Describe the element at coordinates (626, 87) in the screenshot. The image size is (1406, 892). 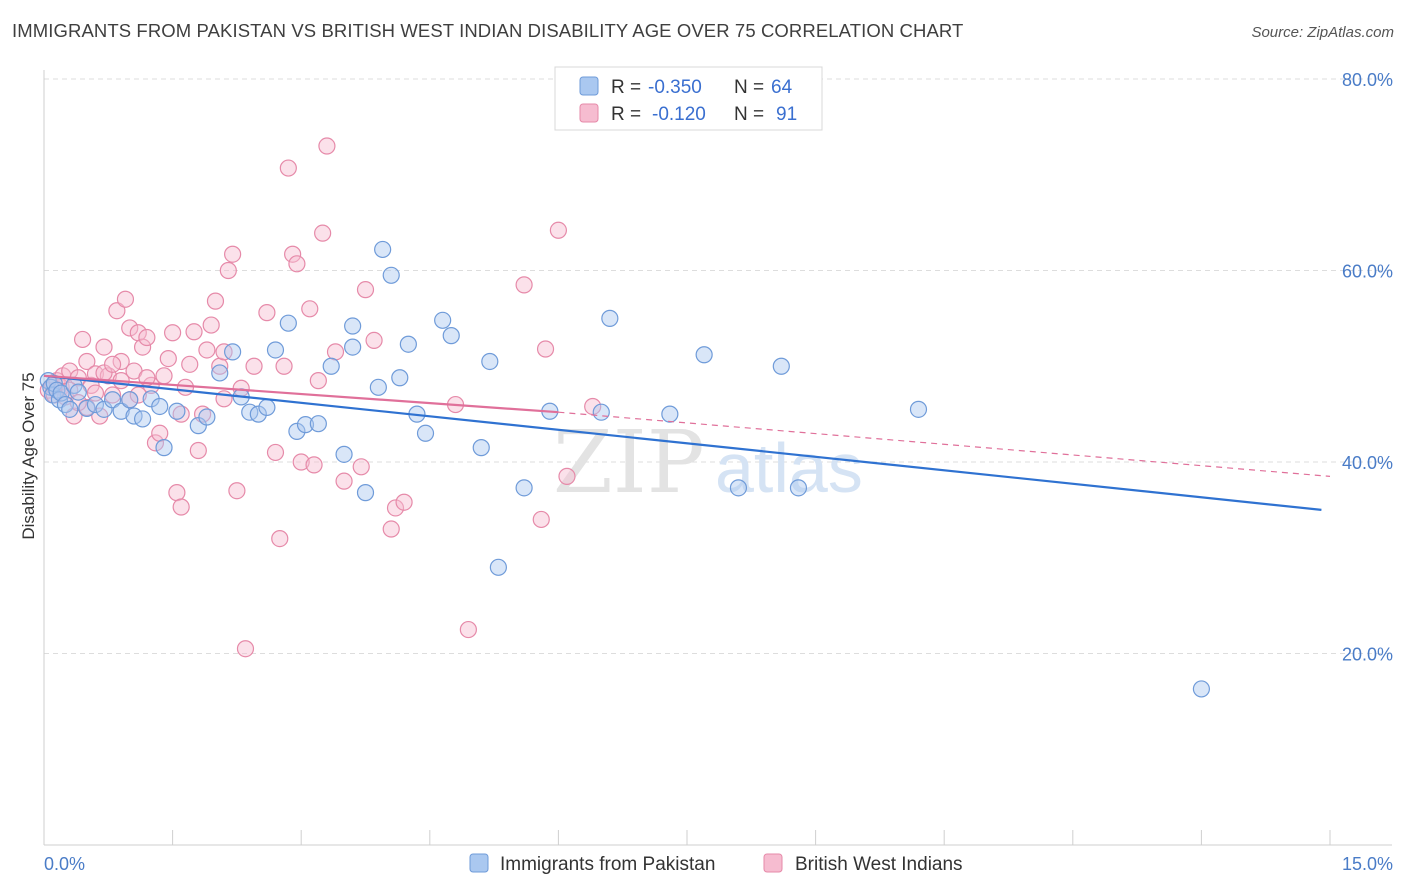
I see `legend-r-label-1: R =` at that location.